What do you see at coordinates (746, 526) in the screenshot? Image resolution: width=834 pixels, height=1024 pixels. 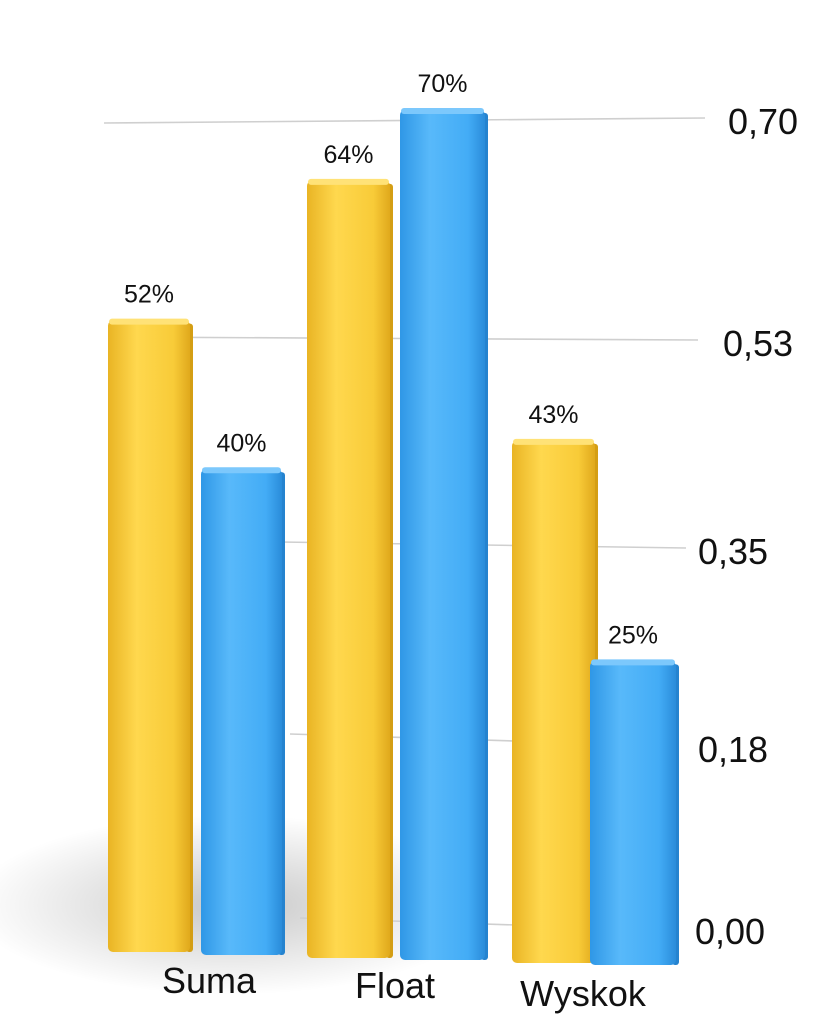 I see `y-axis-ticks: 0,00 0,18 0,35 0,53 0,70` at bounding box center [746, 526].